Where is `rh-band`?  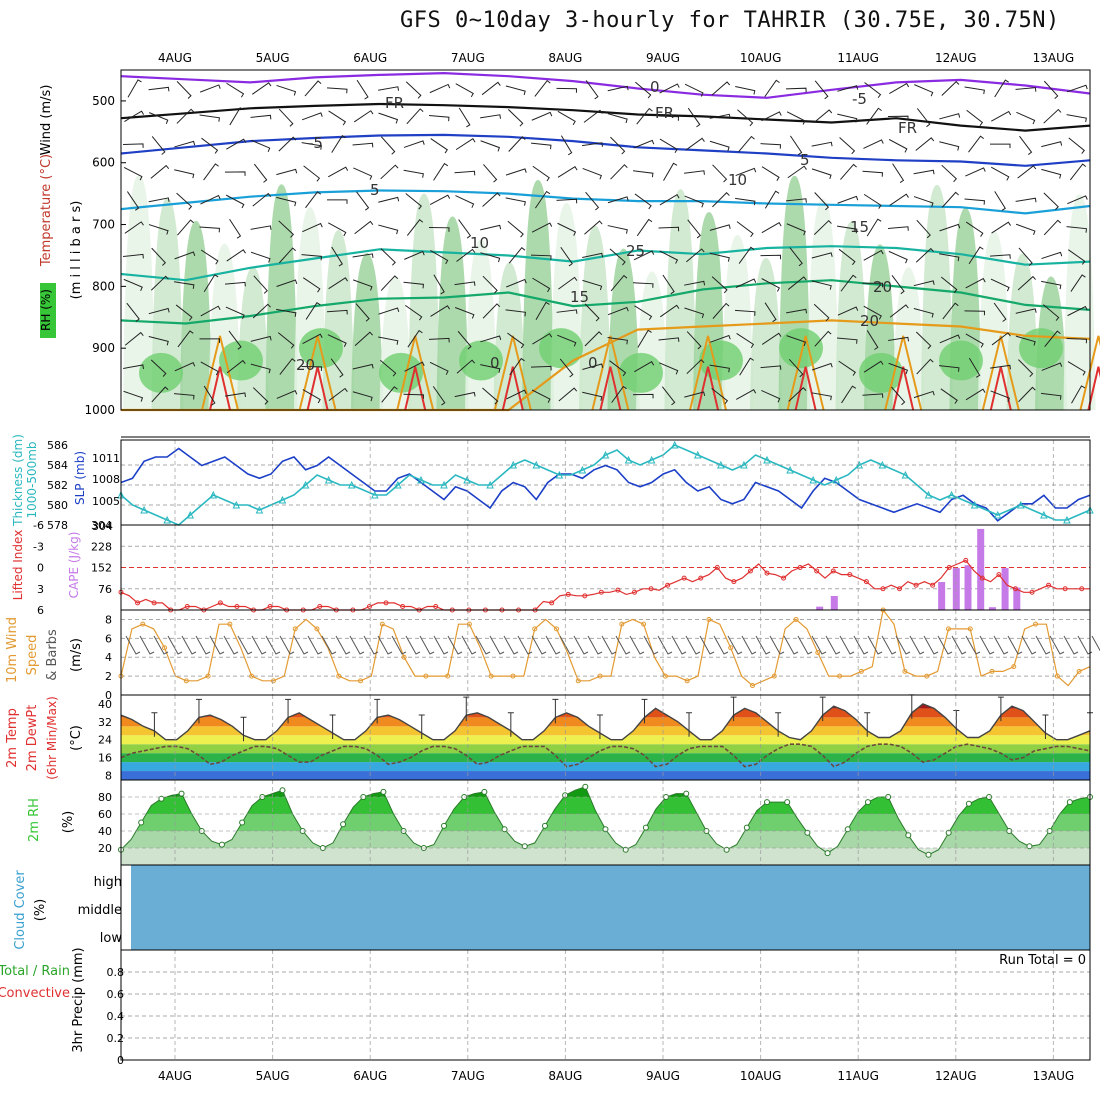 rh-band is located at coordinates (605, 791).